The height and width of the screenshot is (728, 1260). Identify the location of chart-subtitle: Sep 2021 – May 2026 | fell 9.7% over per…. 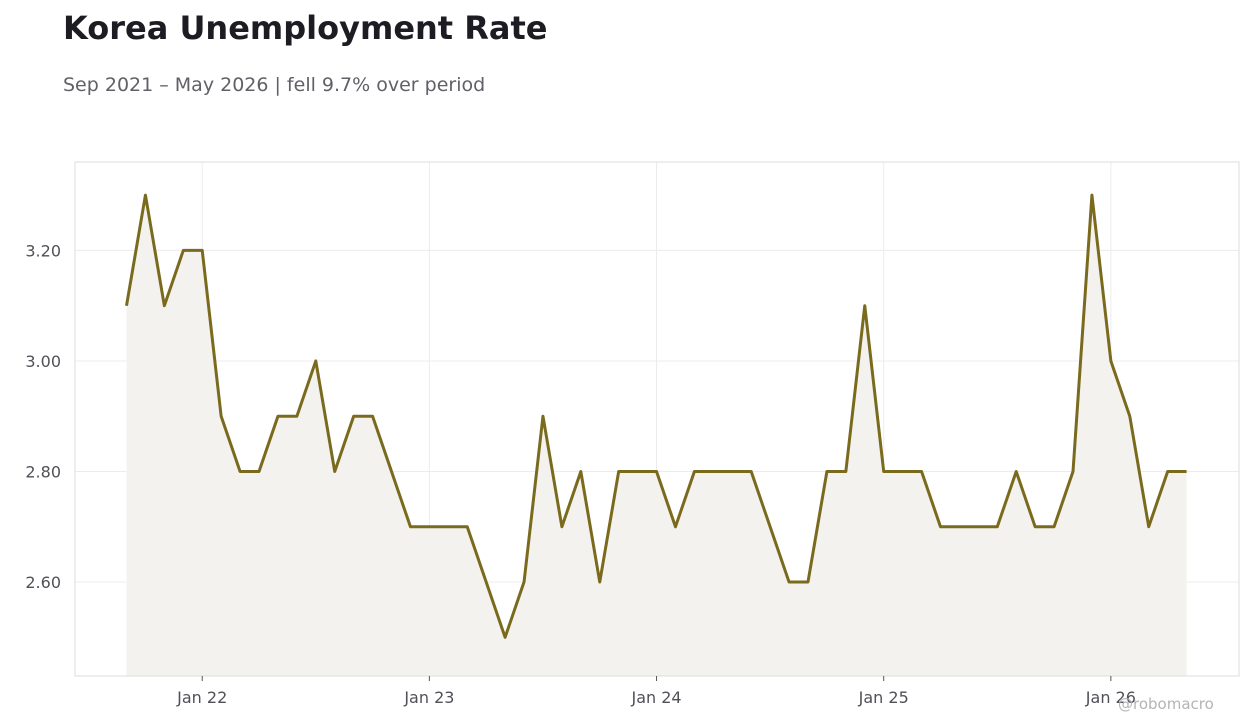
(274, 85).